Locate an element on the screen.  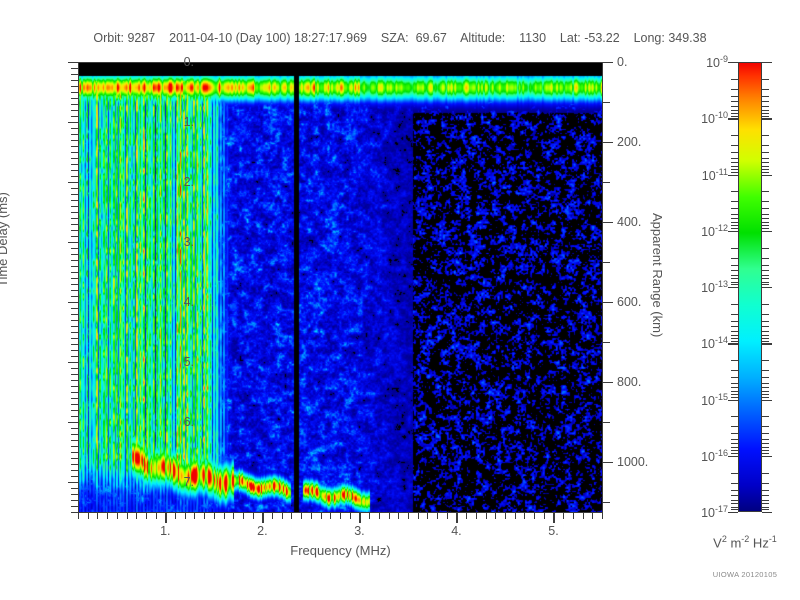
colorbar-gradient is located at coordinates (750, 287).